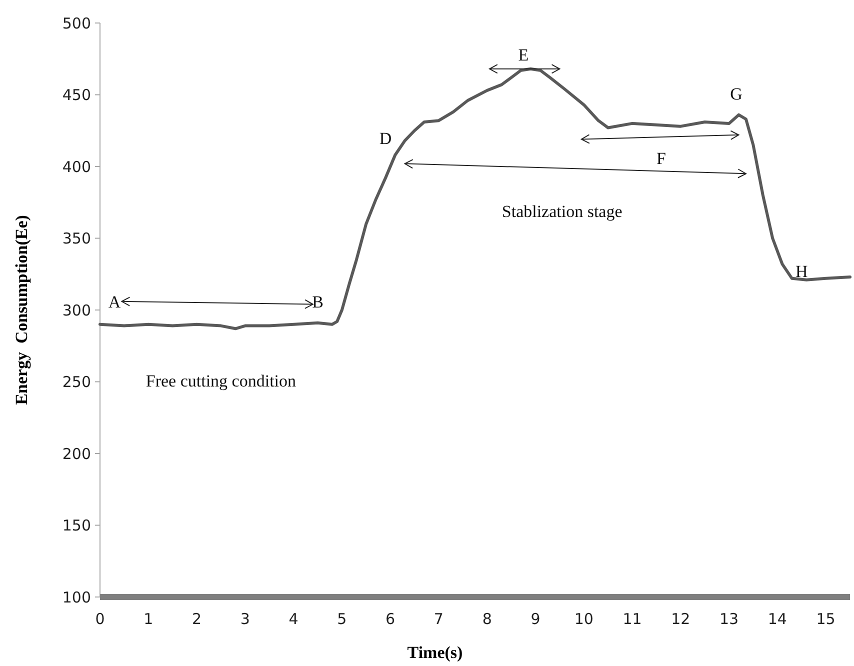 The width and height of the screenshot is (854, 666). Describe the element at coordinates (736, 94) in the screenshot. I see `annotation: G` at that location.